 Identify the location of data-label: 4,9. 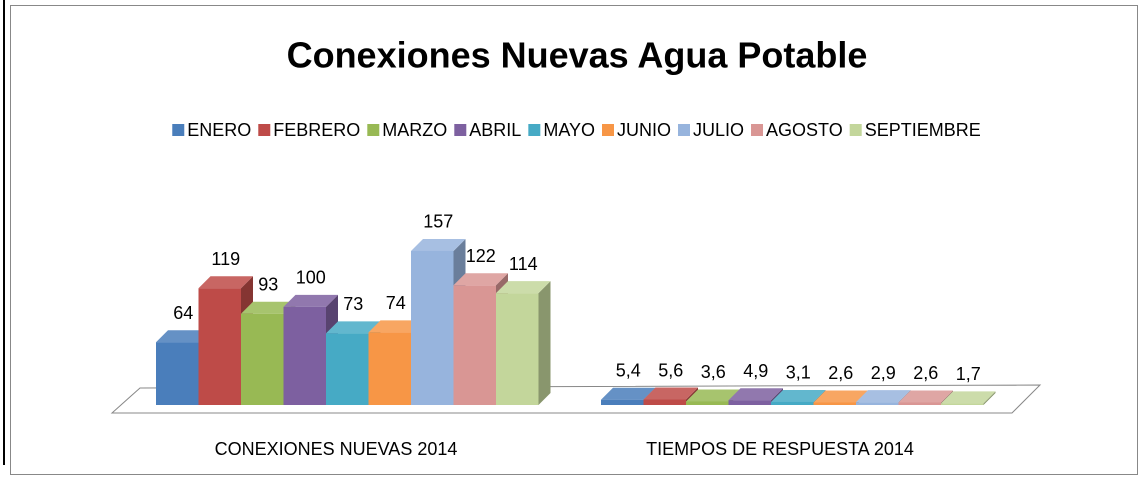
(755, 371).